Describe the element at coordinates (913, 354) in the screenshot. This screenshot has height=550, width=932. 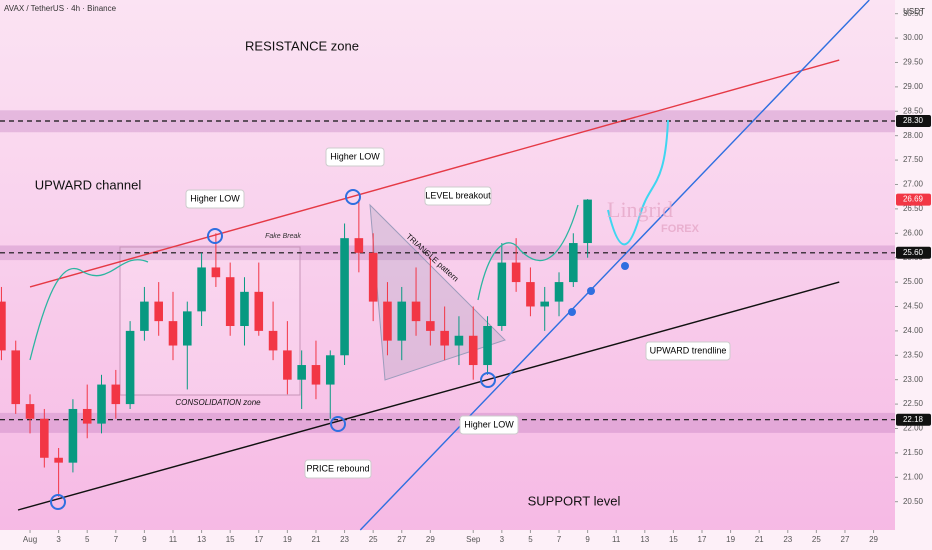
I see `y-tick-label: 23.50` at that location.